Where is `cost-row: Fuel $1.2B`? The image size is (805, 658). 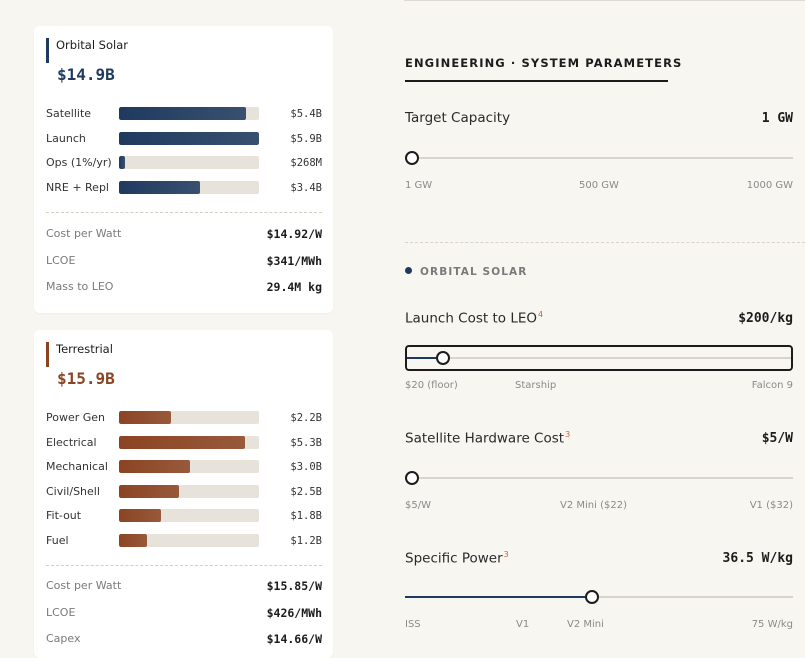 cost-row: Fuel $1.2B is located at coordinates (184, 541).